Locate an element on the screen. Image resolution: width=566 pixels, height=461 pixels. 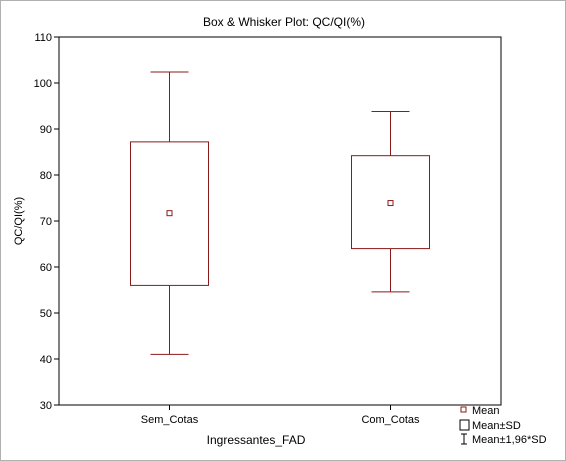
y-tick-label: 40 is located at coordinates (46, 360).